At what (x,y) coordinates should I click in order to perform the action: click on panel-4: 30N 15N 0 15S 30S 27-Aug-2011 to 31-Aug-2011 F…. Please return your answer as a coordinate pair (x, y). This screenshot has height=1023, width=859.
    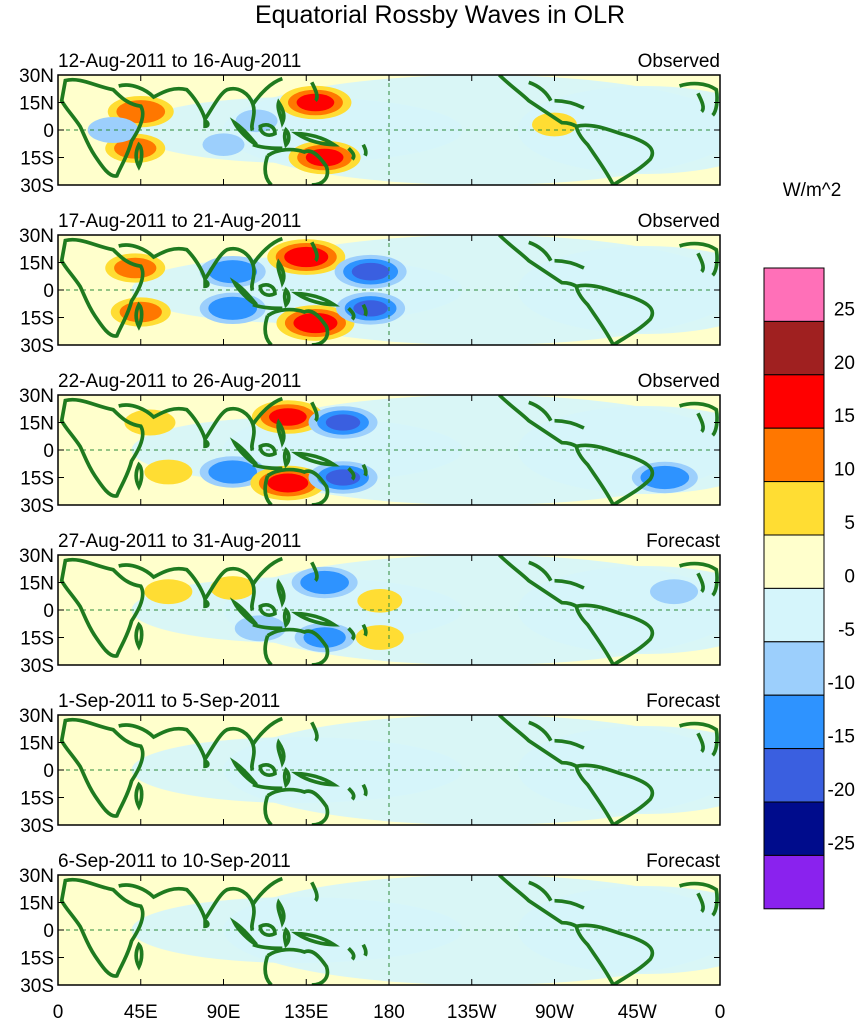
    Looking at the image, I should click on (370, 604).